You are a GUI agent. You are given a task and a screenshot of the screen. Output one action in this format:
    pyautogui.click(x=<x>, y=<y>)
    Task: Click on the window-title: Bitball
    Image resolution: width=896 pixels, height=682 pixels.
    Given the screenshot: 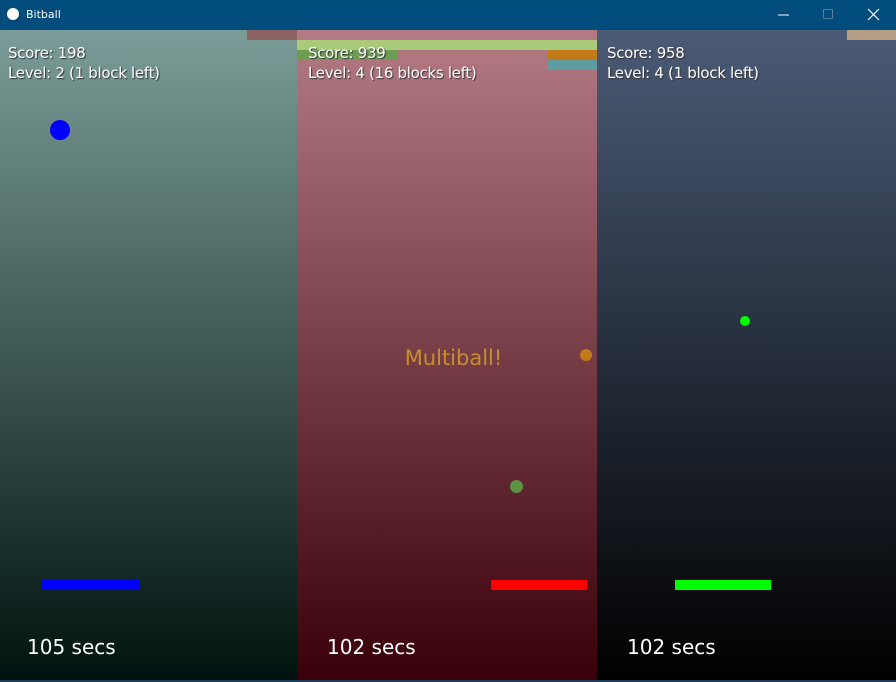 What is the action you would take?
    pyautogui.click(x=43, y=14)
    